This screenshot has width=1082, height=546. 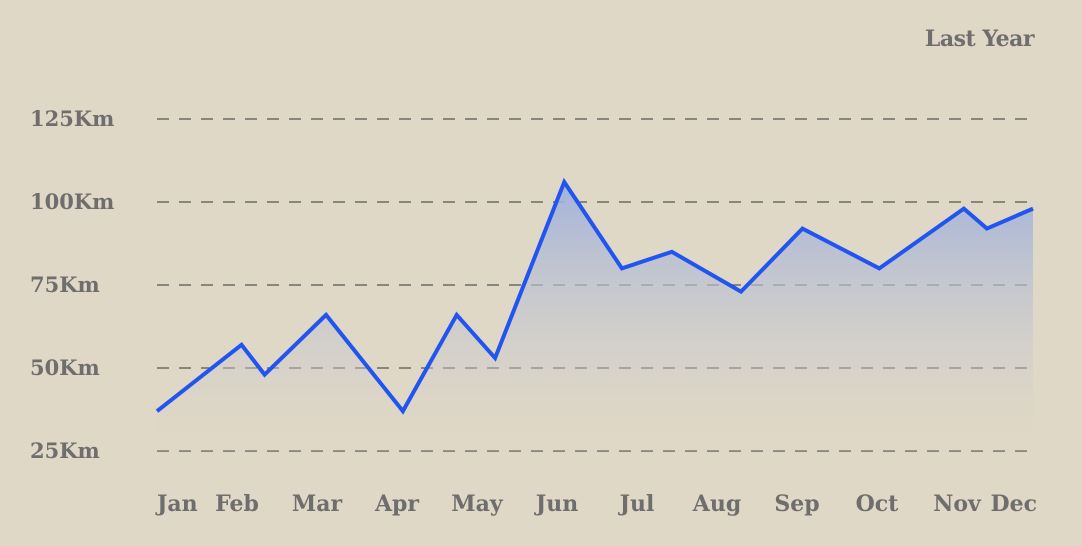 I want to click on y-tick-label: 125Km, so click(x=72, y=118).